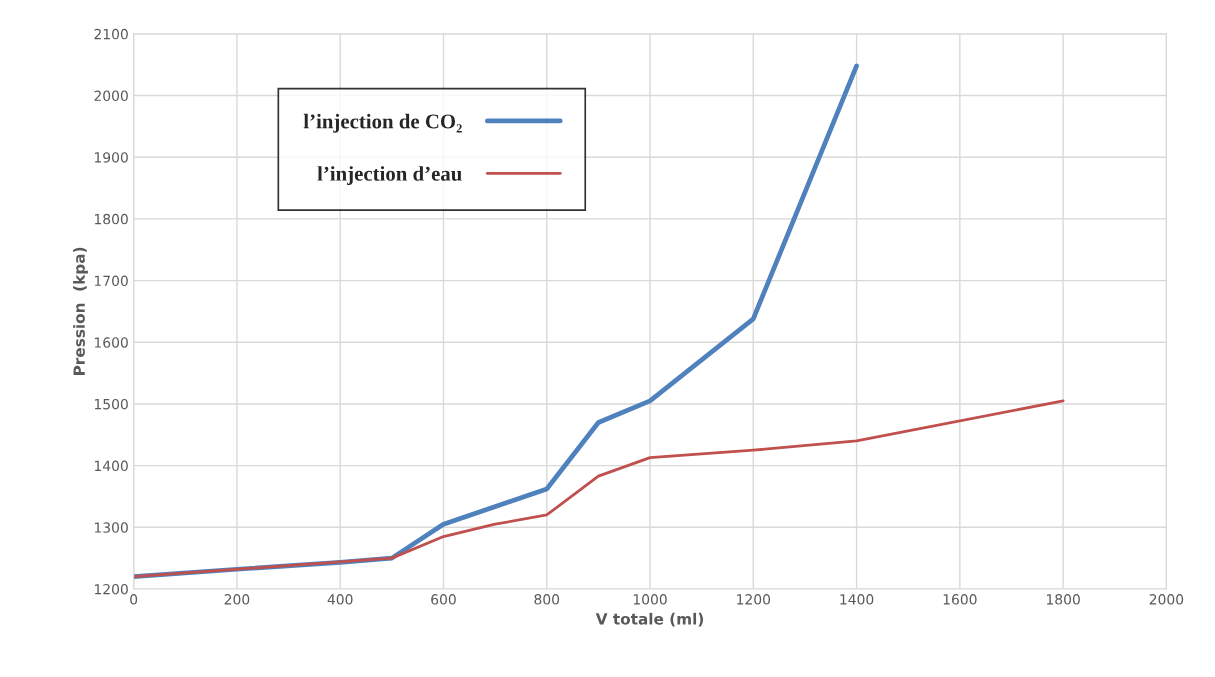  What do you see at coordinates (754, 599) in the screenshot?
I see `x-tick-label: 1200` at bounding box center [754, 599].